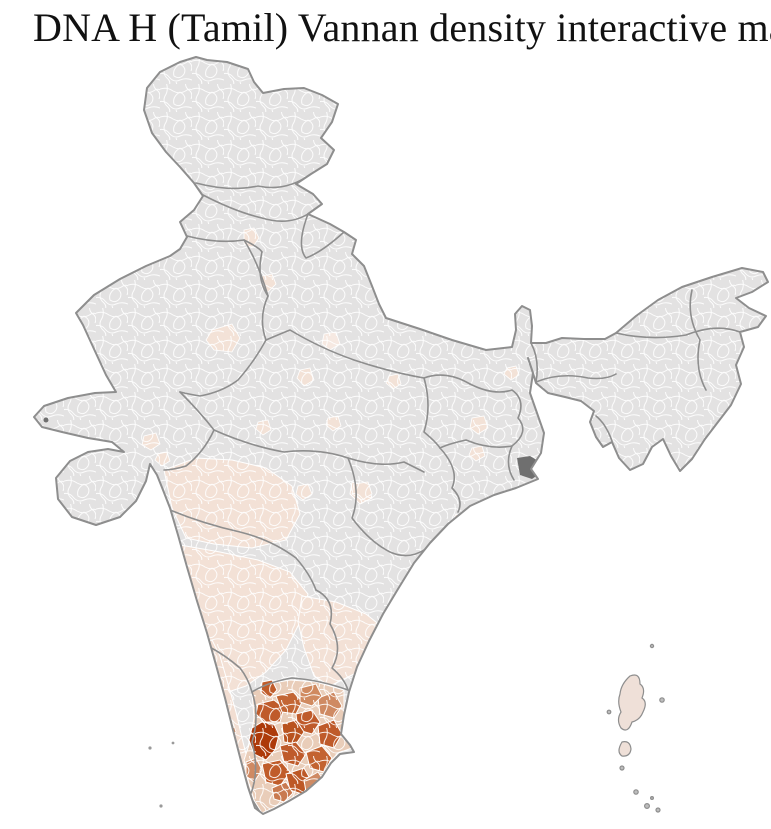 This screenshot has height=829, width=771. Describe the element at coordinates (161, 774) in the screenshot. I see `island-dots-southwest` at that location.